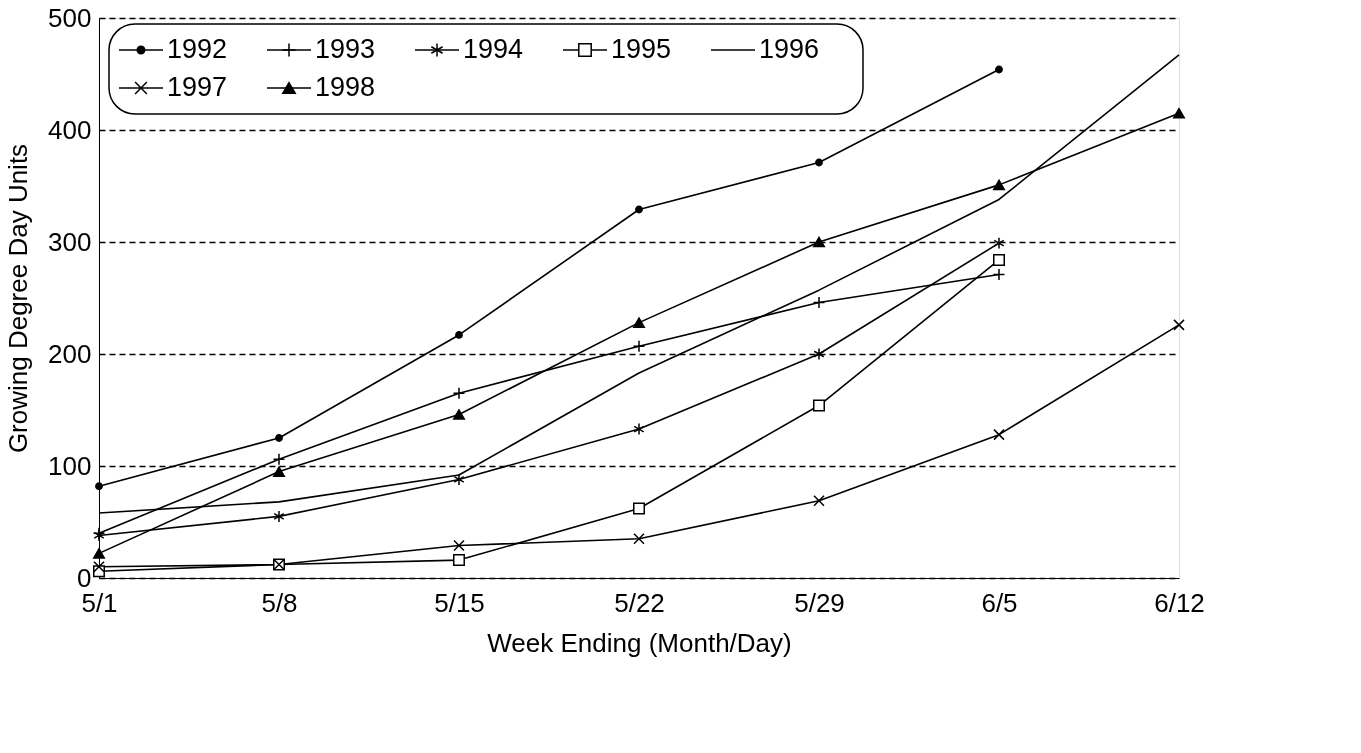 This screenshot has width=1361, height=753. I want to click on legend-label: 1993, so click(345, 49).